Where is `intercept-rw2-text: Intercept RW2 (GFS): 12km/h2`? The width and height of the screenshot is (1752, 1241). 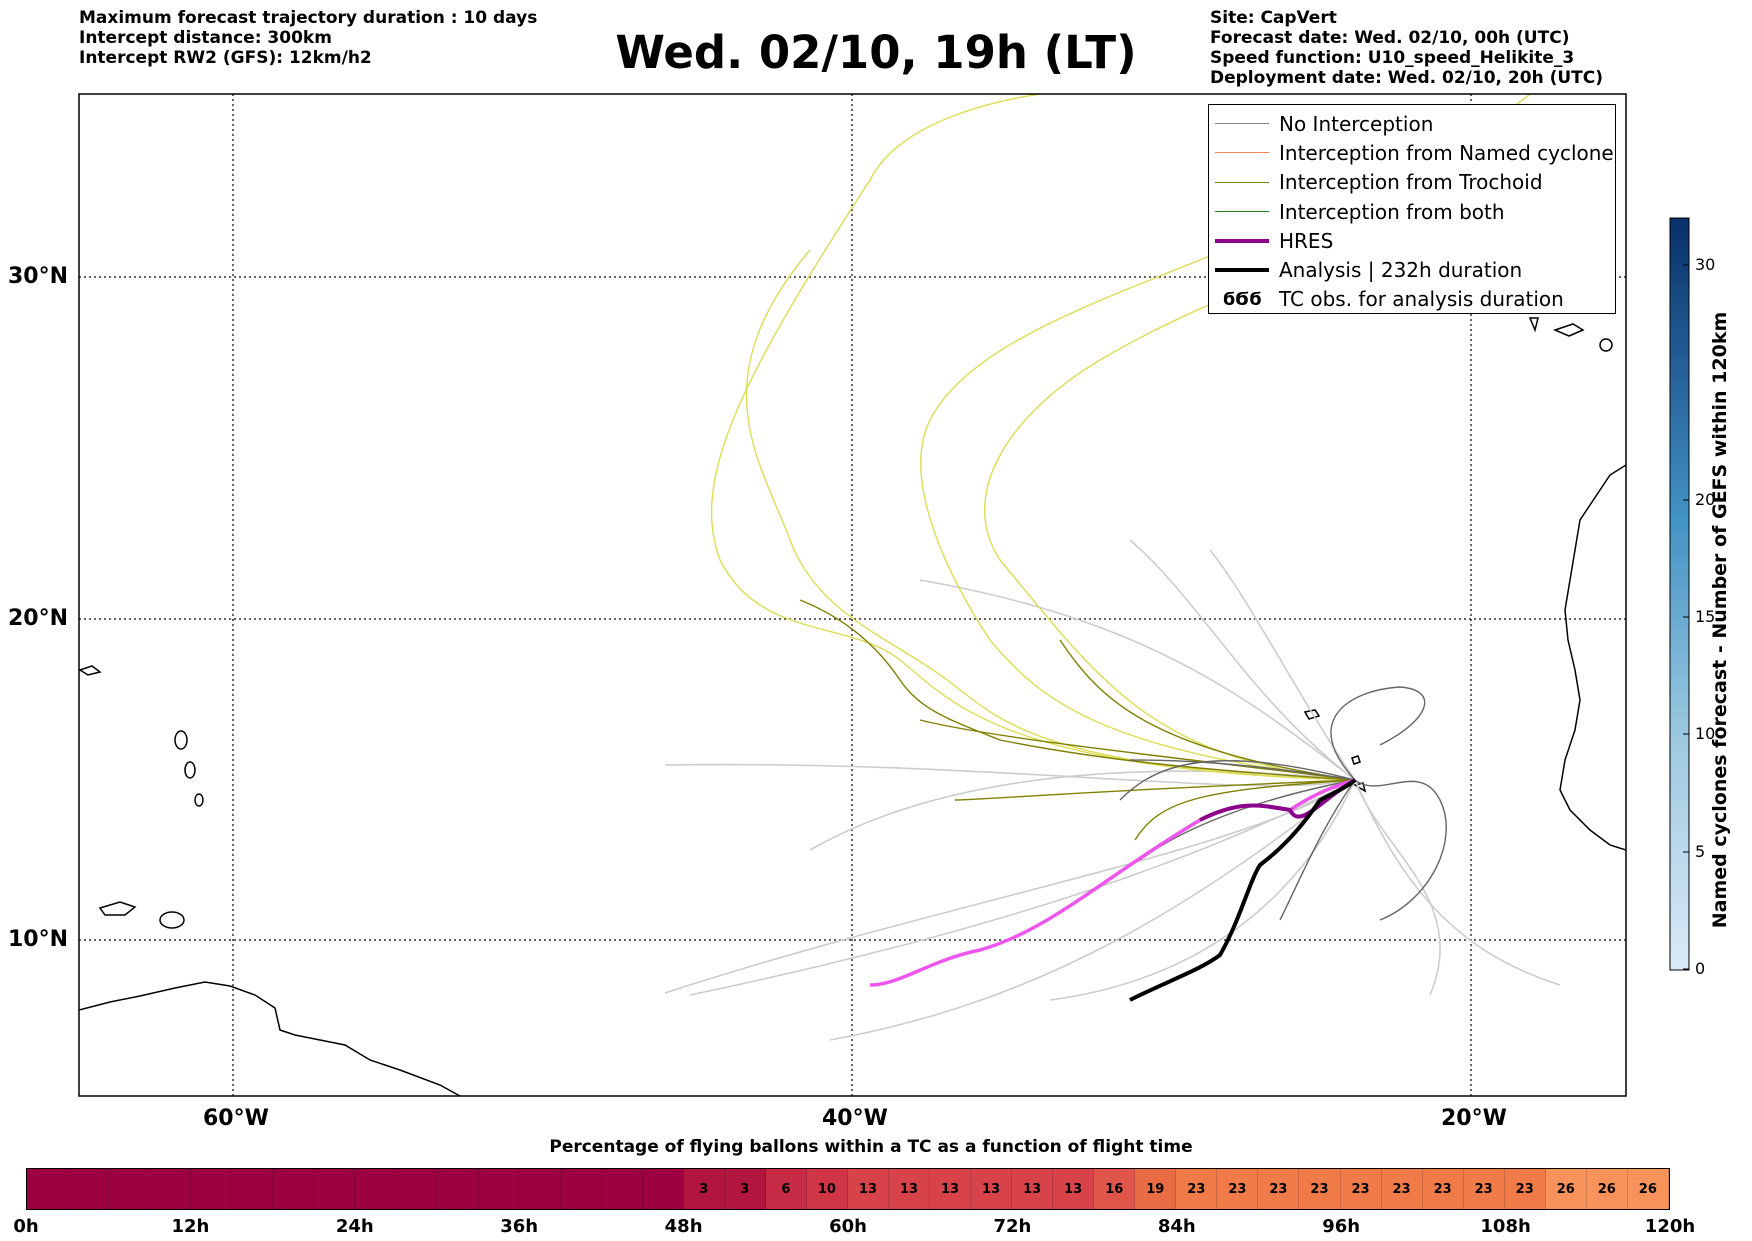 intercept-rw2-text: Intercept RW2 (GFS): 12km/h2 is located at coordinates (225, 58).